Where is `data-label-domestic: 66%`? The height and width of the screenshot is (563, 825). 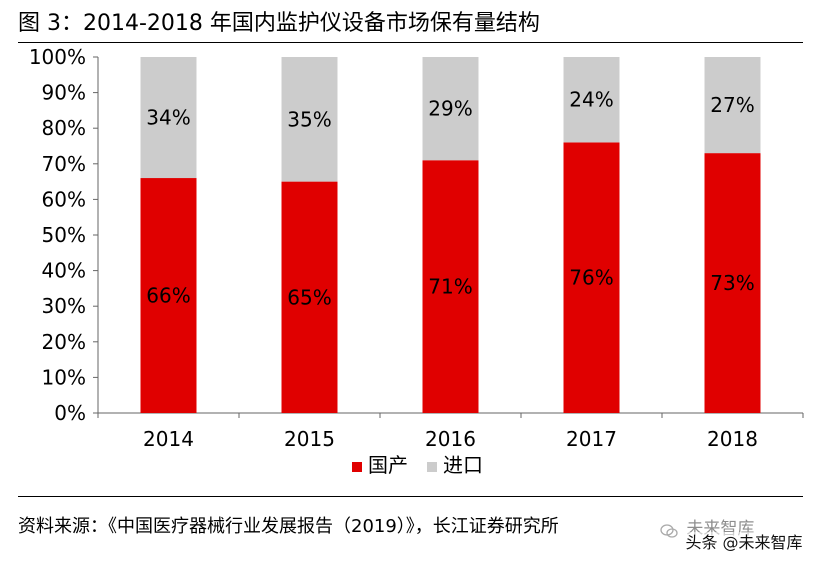 data-label-domestic: 66% is located at coordinates (168, 296).